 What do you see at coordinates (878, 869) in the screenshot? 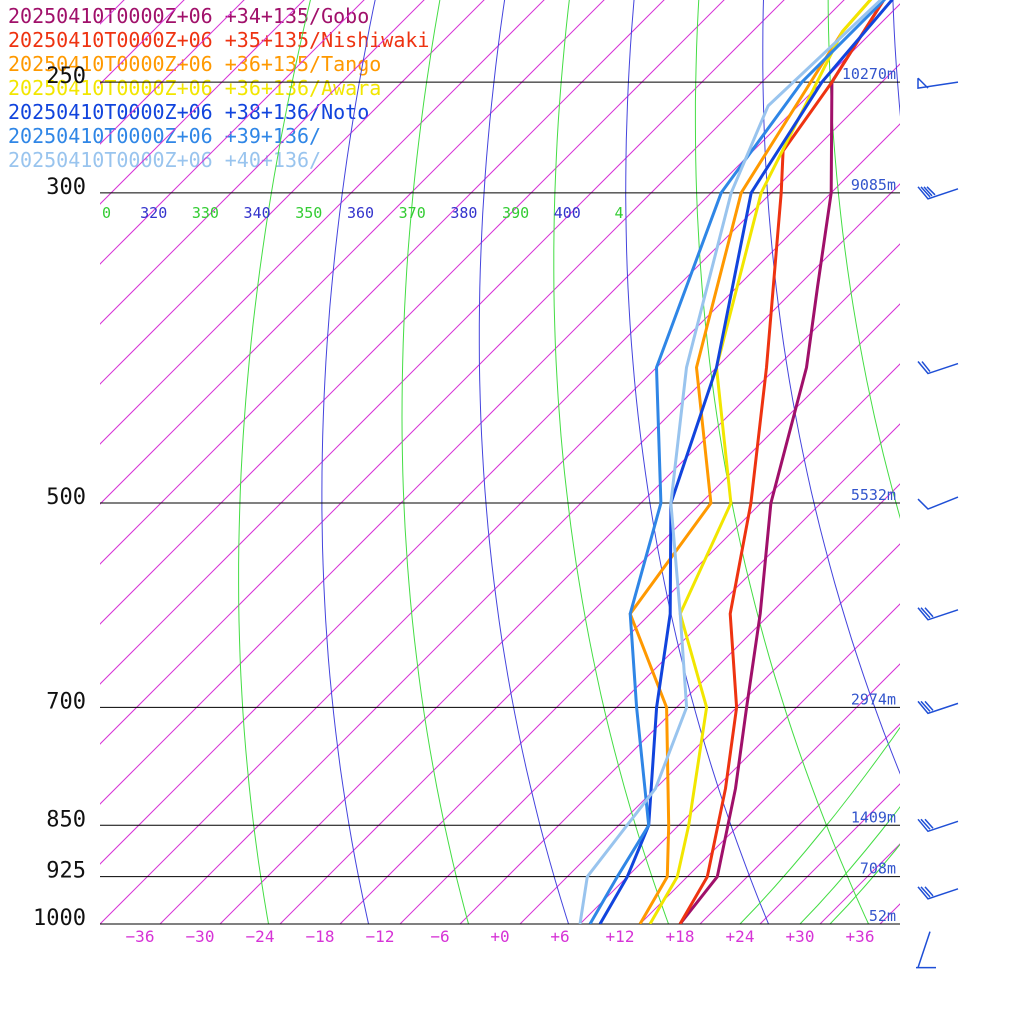
I see `height-label: 708m` at bounding box center [878, 869].